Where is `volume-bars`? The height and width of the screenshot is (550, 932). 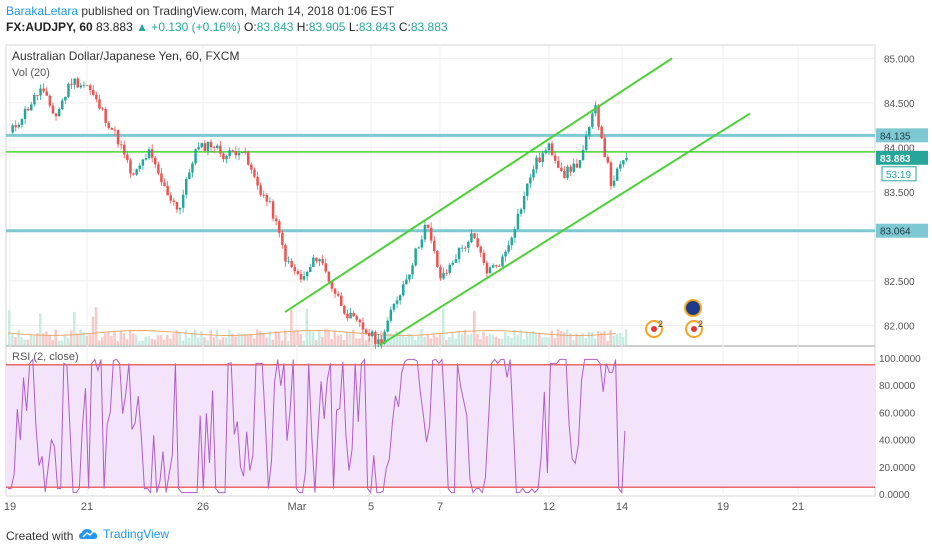
volume-bars is located at coordinates (317, 326).